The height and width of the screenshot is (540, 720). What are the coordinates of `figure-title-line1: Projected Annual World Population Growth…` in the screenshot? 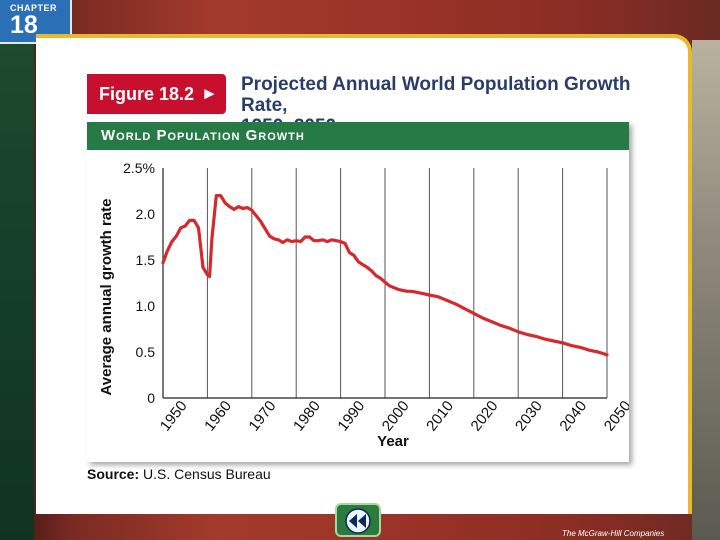 It's located at (436, 95).